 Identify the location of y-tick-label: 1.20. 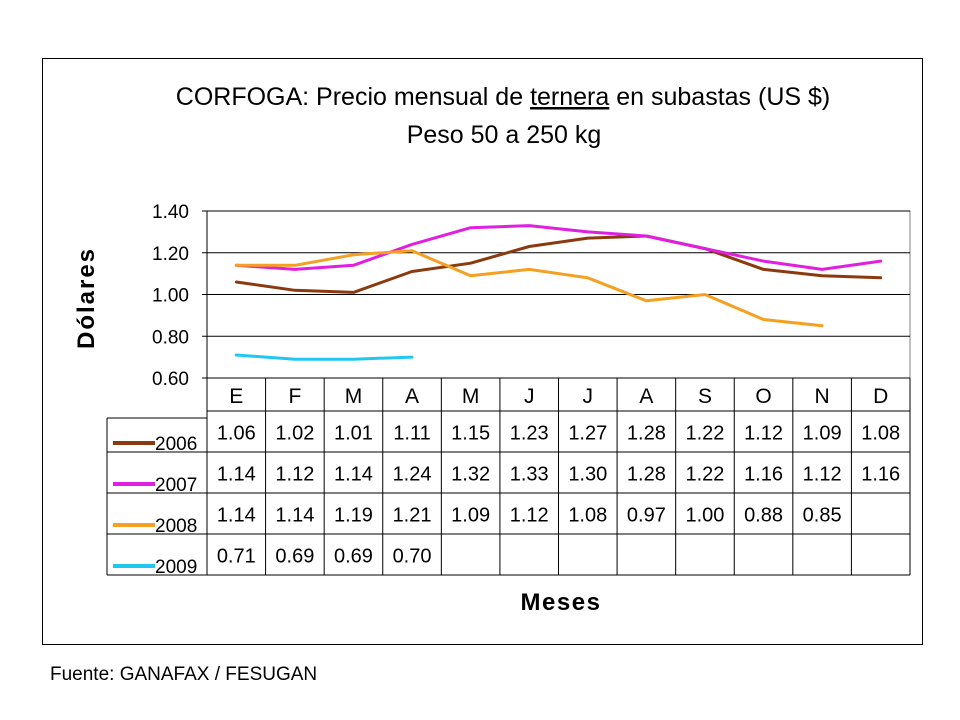
(170, 254).